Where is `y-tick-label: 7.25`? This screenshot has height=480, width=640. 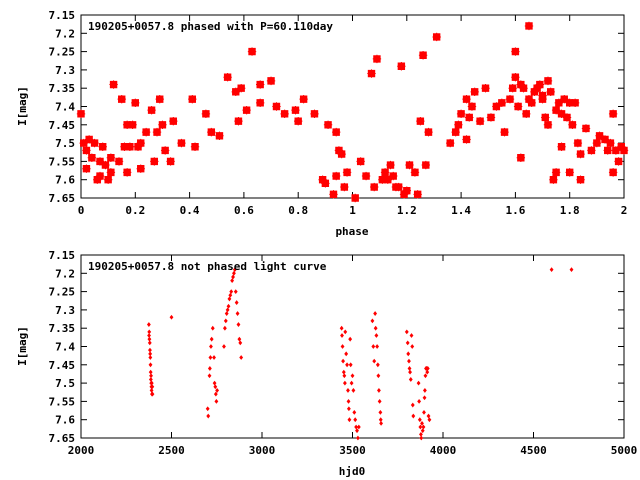
y-tick-label: 7.25 is located at coordinates (62, 52).